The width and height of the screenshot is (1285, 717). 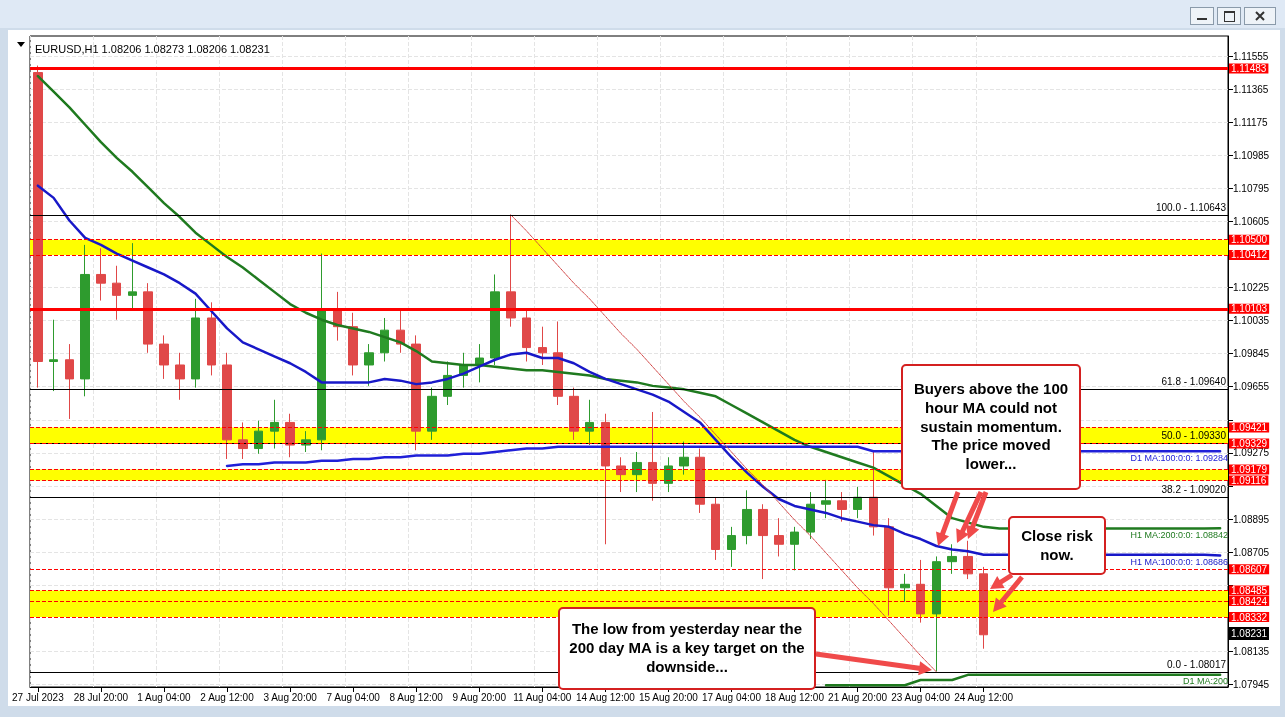 I want to click on y-tick-label: 1.08705, so click(x=1251, y=552).